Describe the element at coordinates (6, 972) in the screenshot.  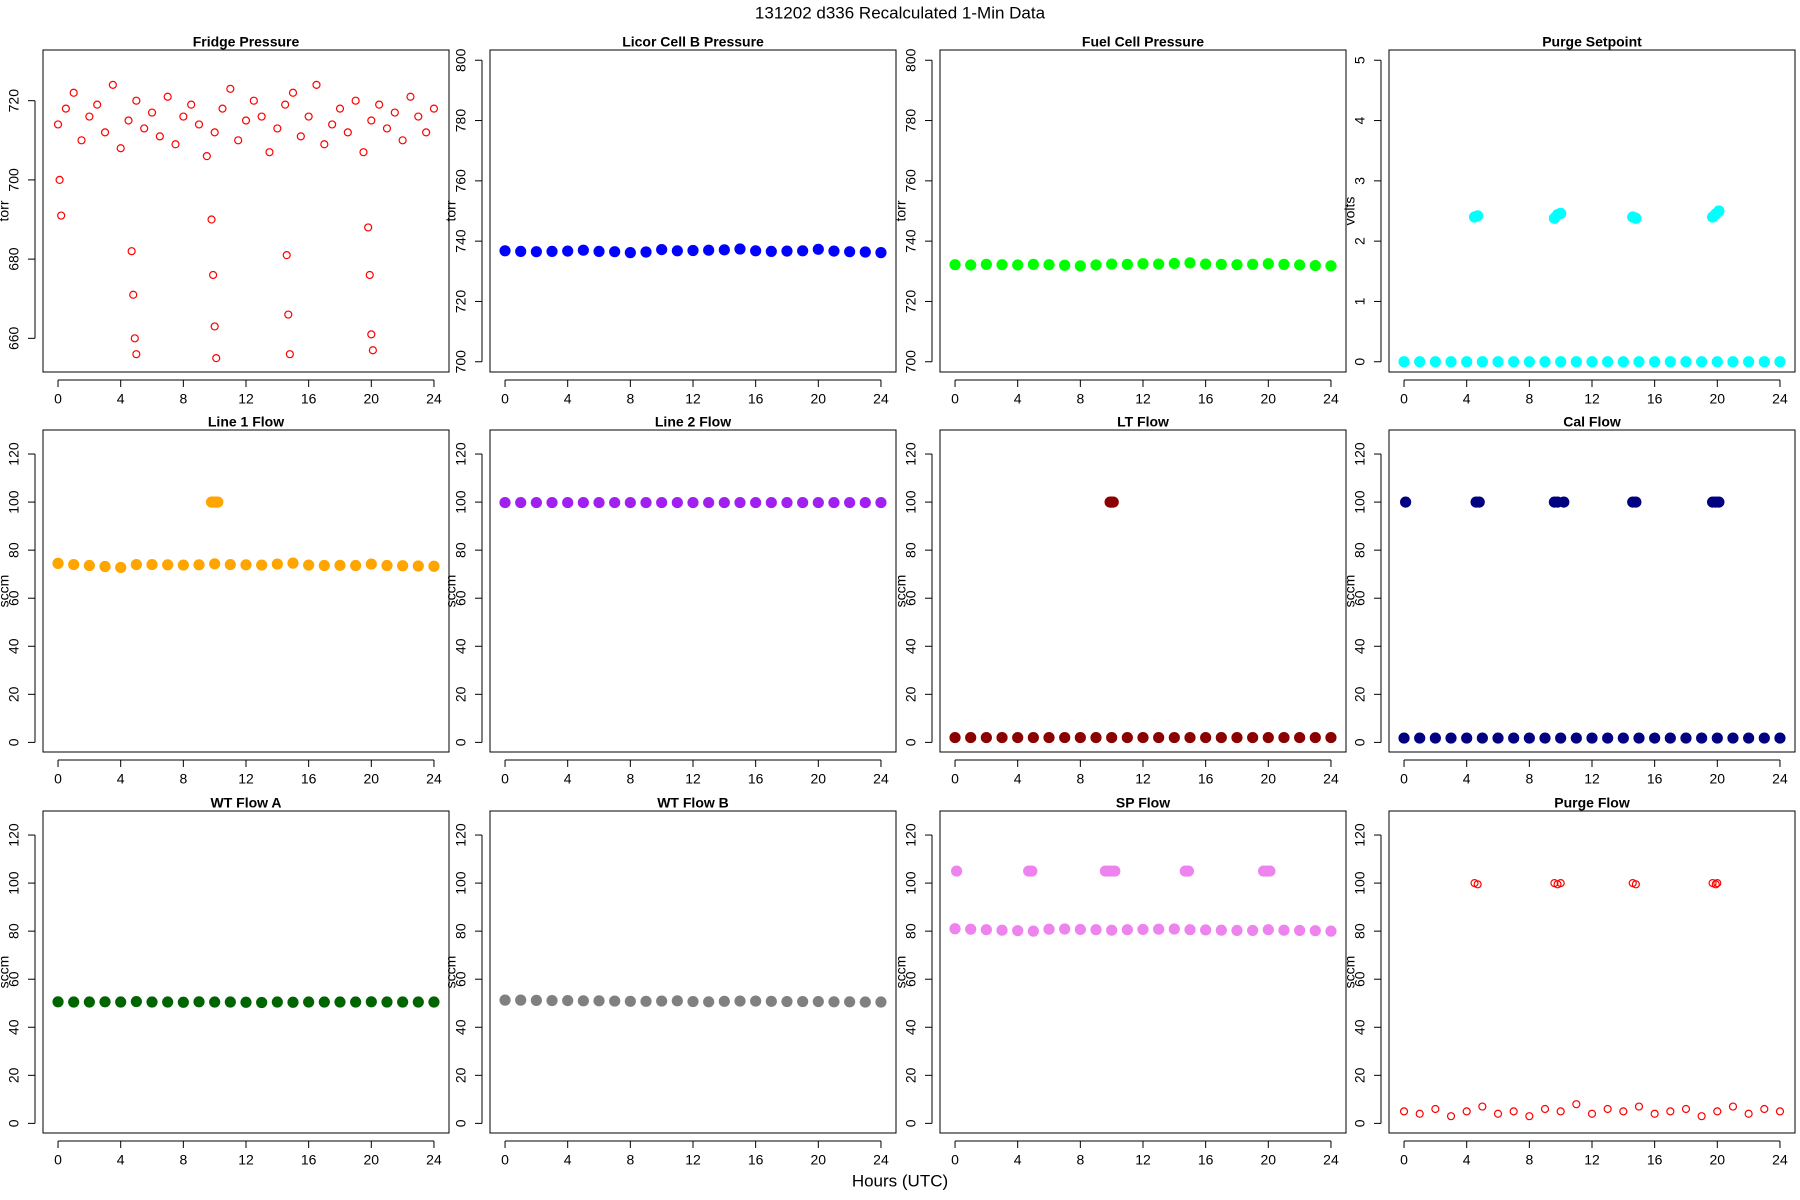
I see `y-axis-label: sccm` at that location.